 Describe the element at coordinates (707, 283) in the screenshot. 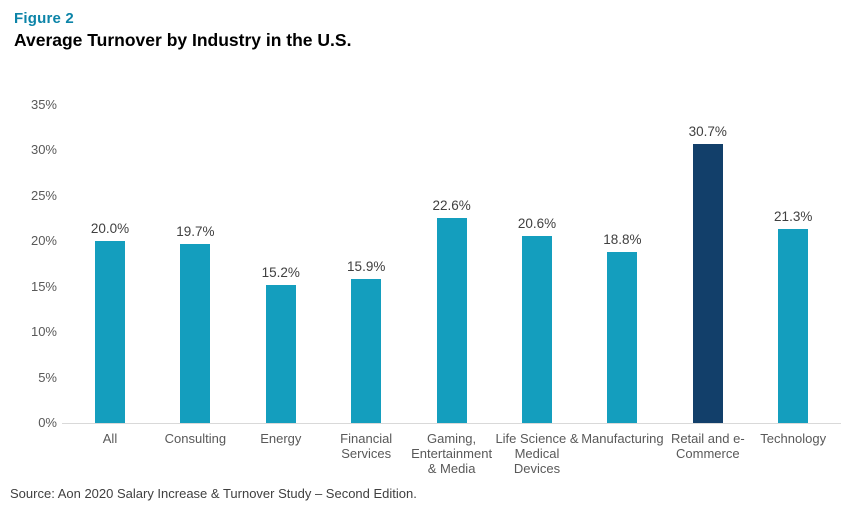

I see `bar-retail-and-e-commerce` at that location.